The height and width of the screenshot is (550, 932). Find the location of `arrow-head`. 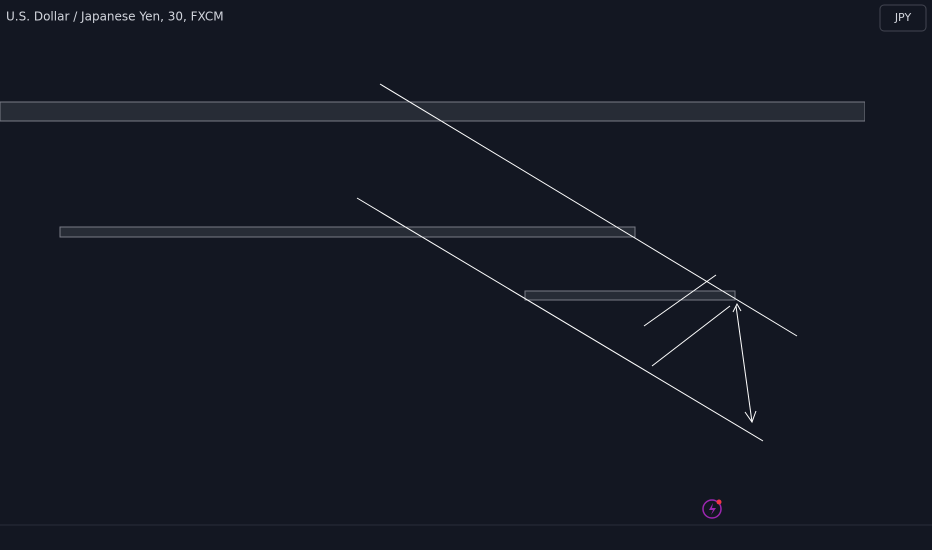

arrow-head is located at coordinates (750, 417).